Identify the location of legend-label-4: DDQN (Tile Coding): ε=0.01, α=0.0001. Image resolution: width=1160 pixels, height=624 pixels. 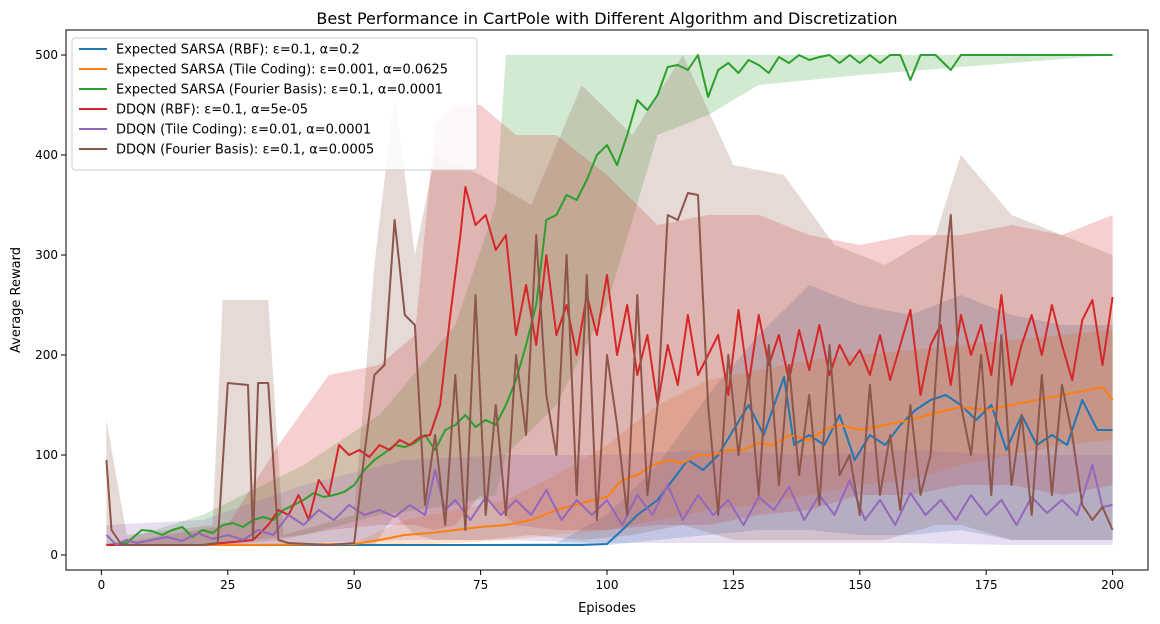
(243, 130).